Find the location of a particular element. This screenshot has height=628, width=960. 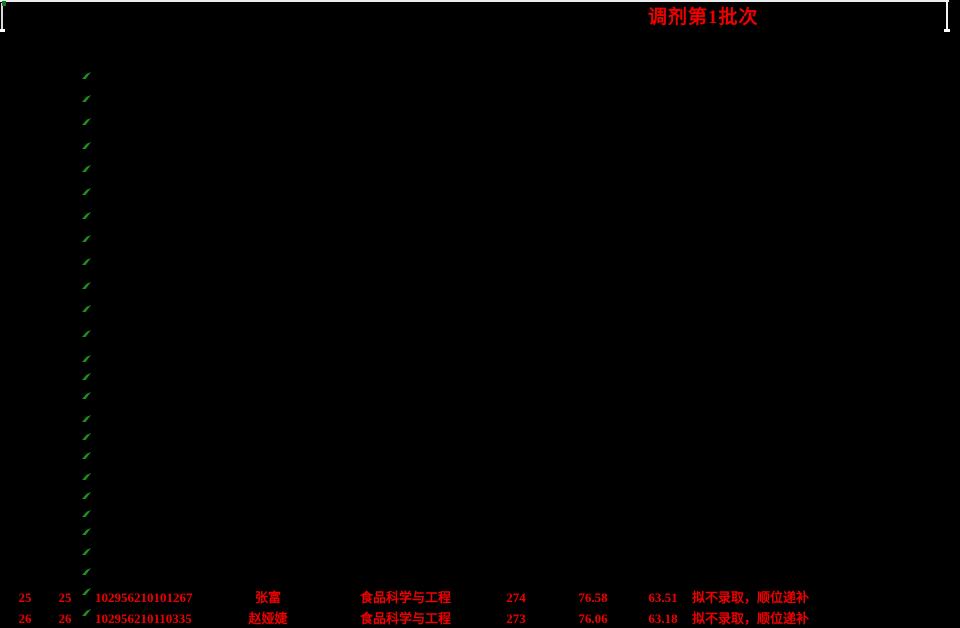

score1-cell: 273 is located at coordinates (516, 618).